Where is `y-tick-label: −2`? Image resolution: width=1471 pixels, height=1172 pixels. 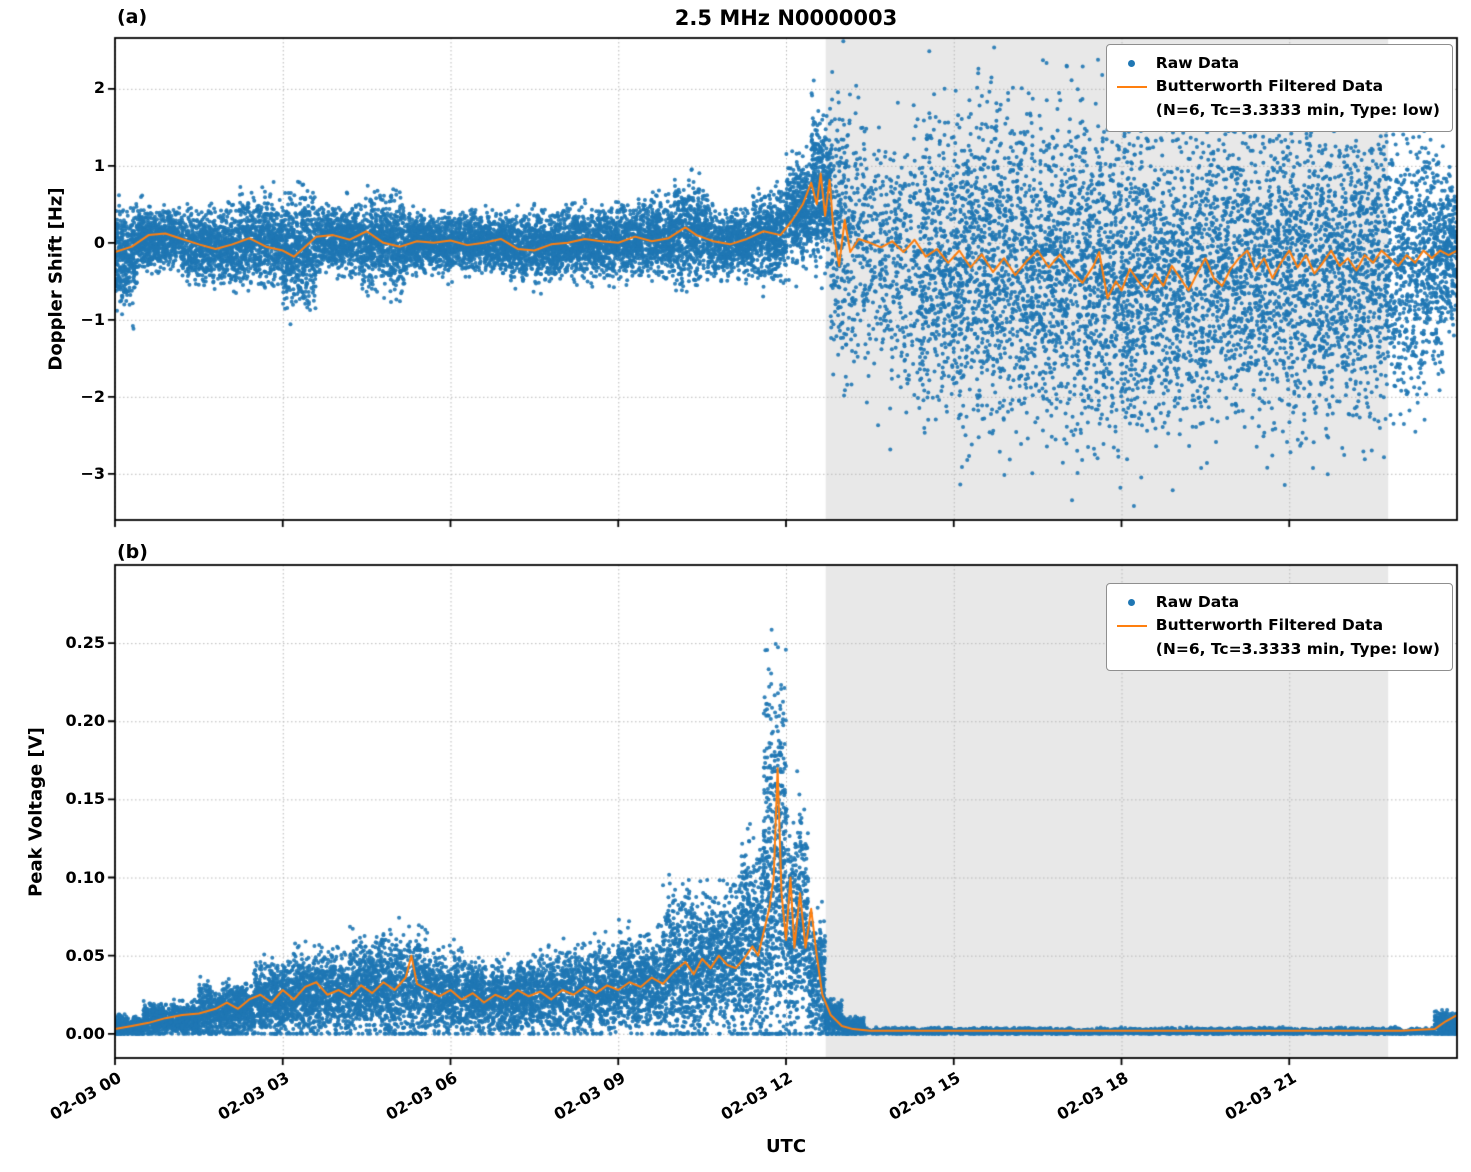
y-tick-label: −2 is located at coordinates (92, 396).